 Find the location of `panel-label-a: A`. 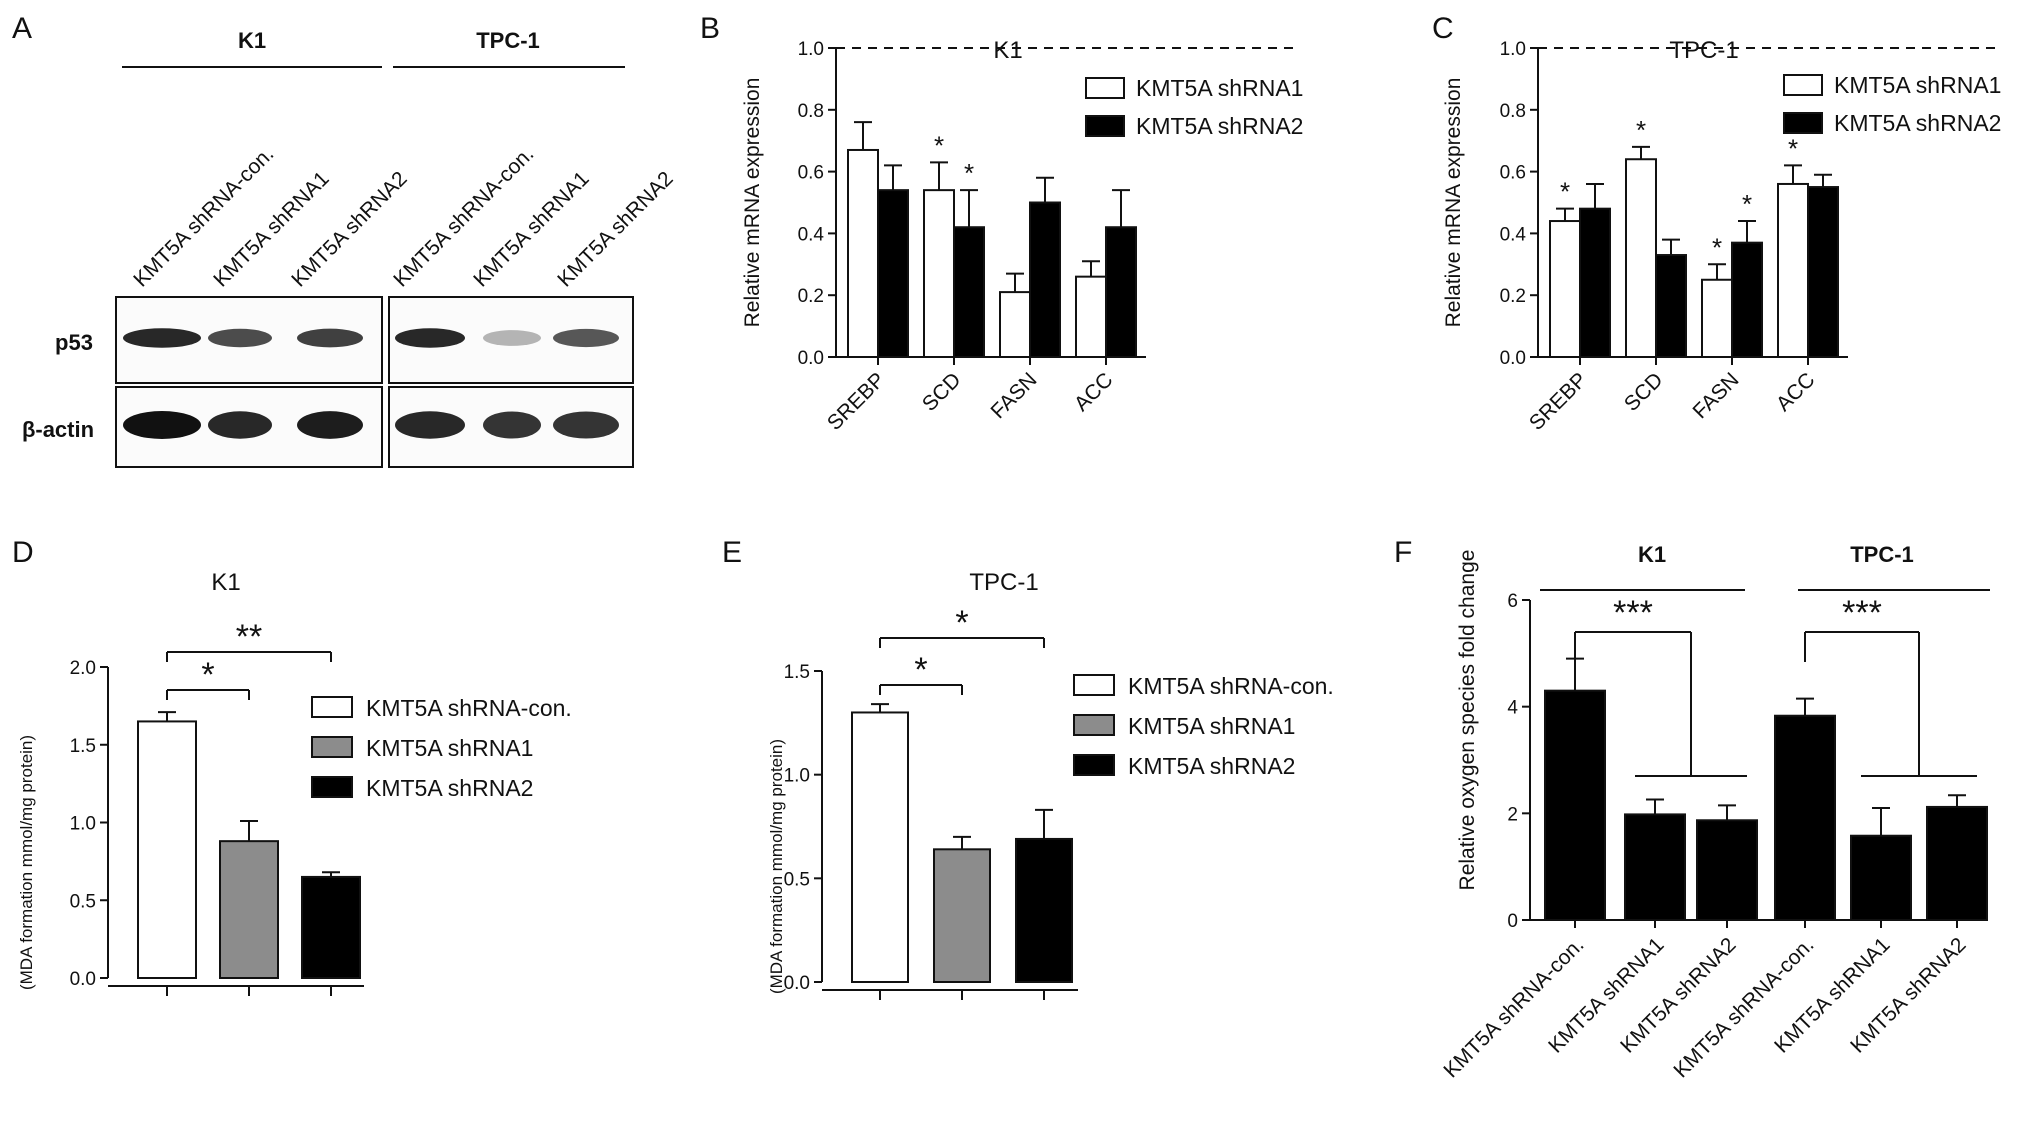

panel-label-a: A is located at coordinates (22, 28).